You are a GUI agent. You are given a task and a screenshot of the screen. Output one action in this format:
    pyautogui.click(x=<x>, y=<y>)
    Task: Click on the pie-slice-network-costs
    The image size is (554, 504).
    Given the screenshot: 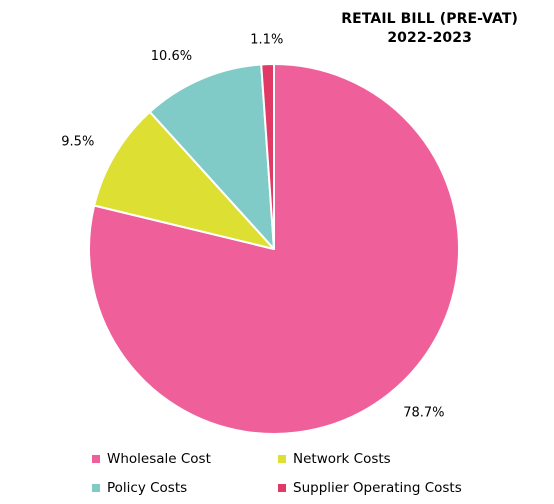 What is the action you would take?
    pyautogui.click(x=184, y=180)
    